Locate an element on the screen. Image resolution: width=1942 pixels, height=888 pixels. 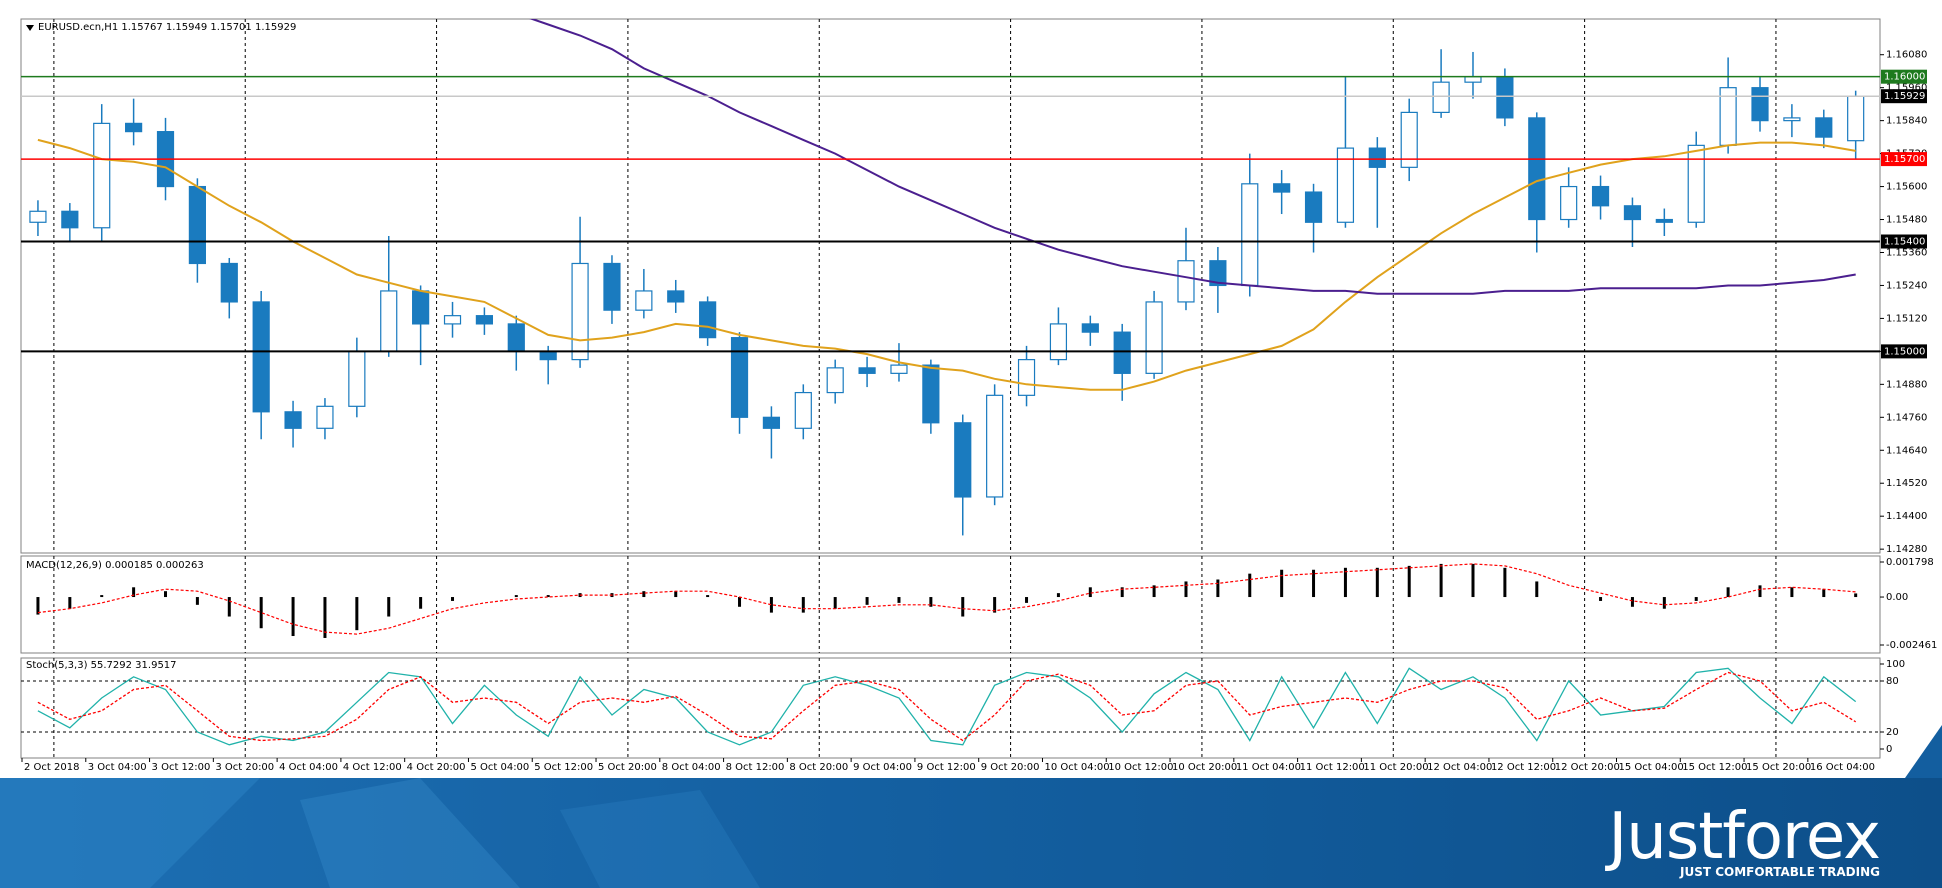
y-tick-label: 0 is located at coordinates (1889, 749).